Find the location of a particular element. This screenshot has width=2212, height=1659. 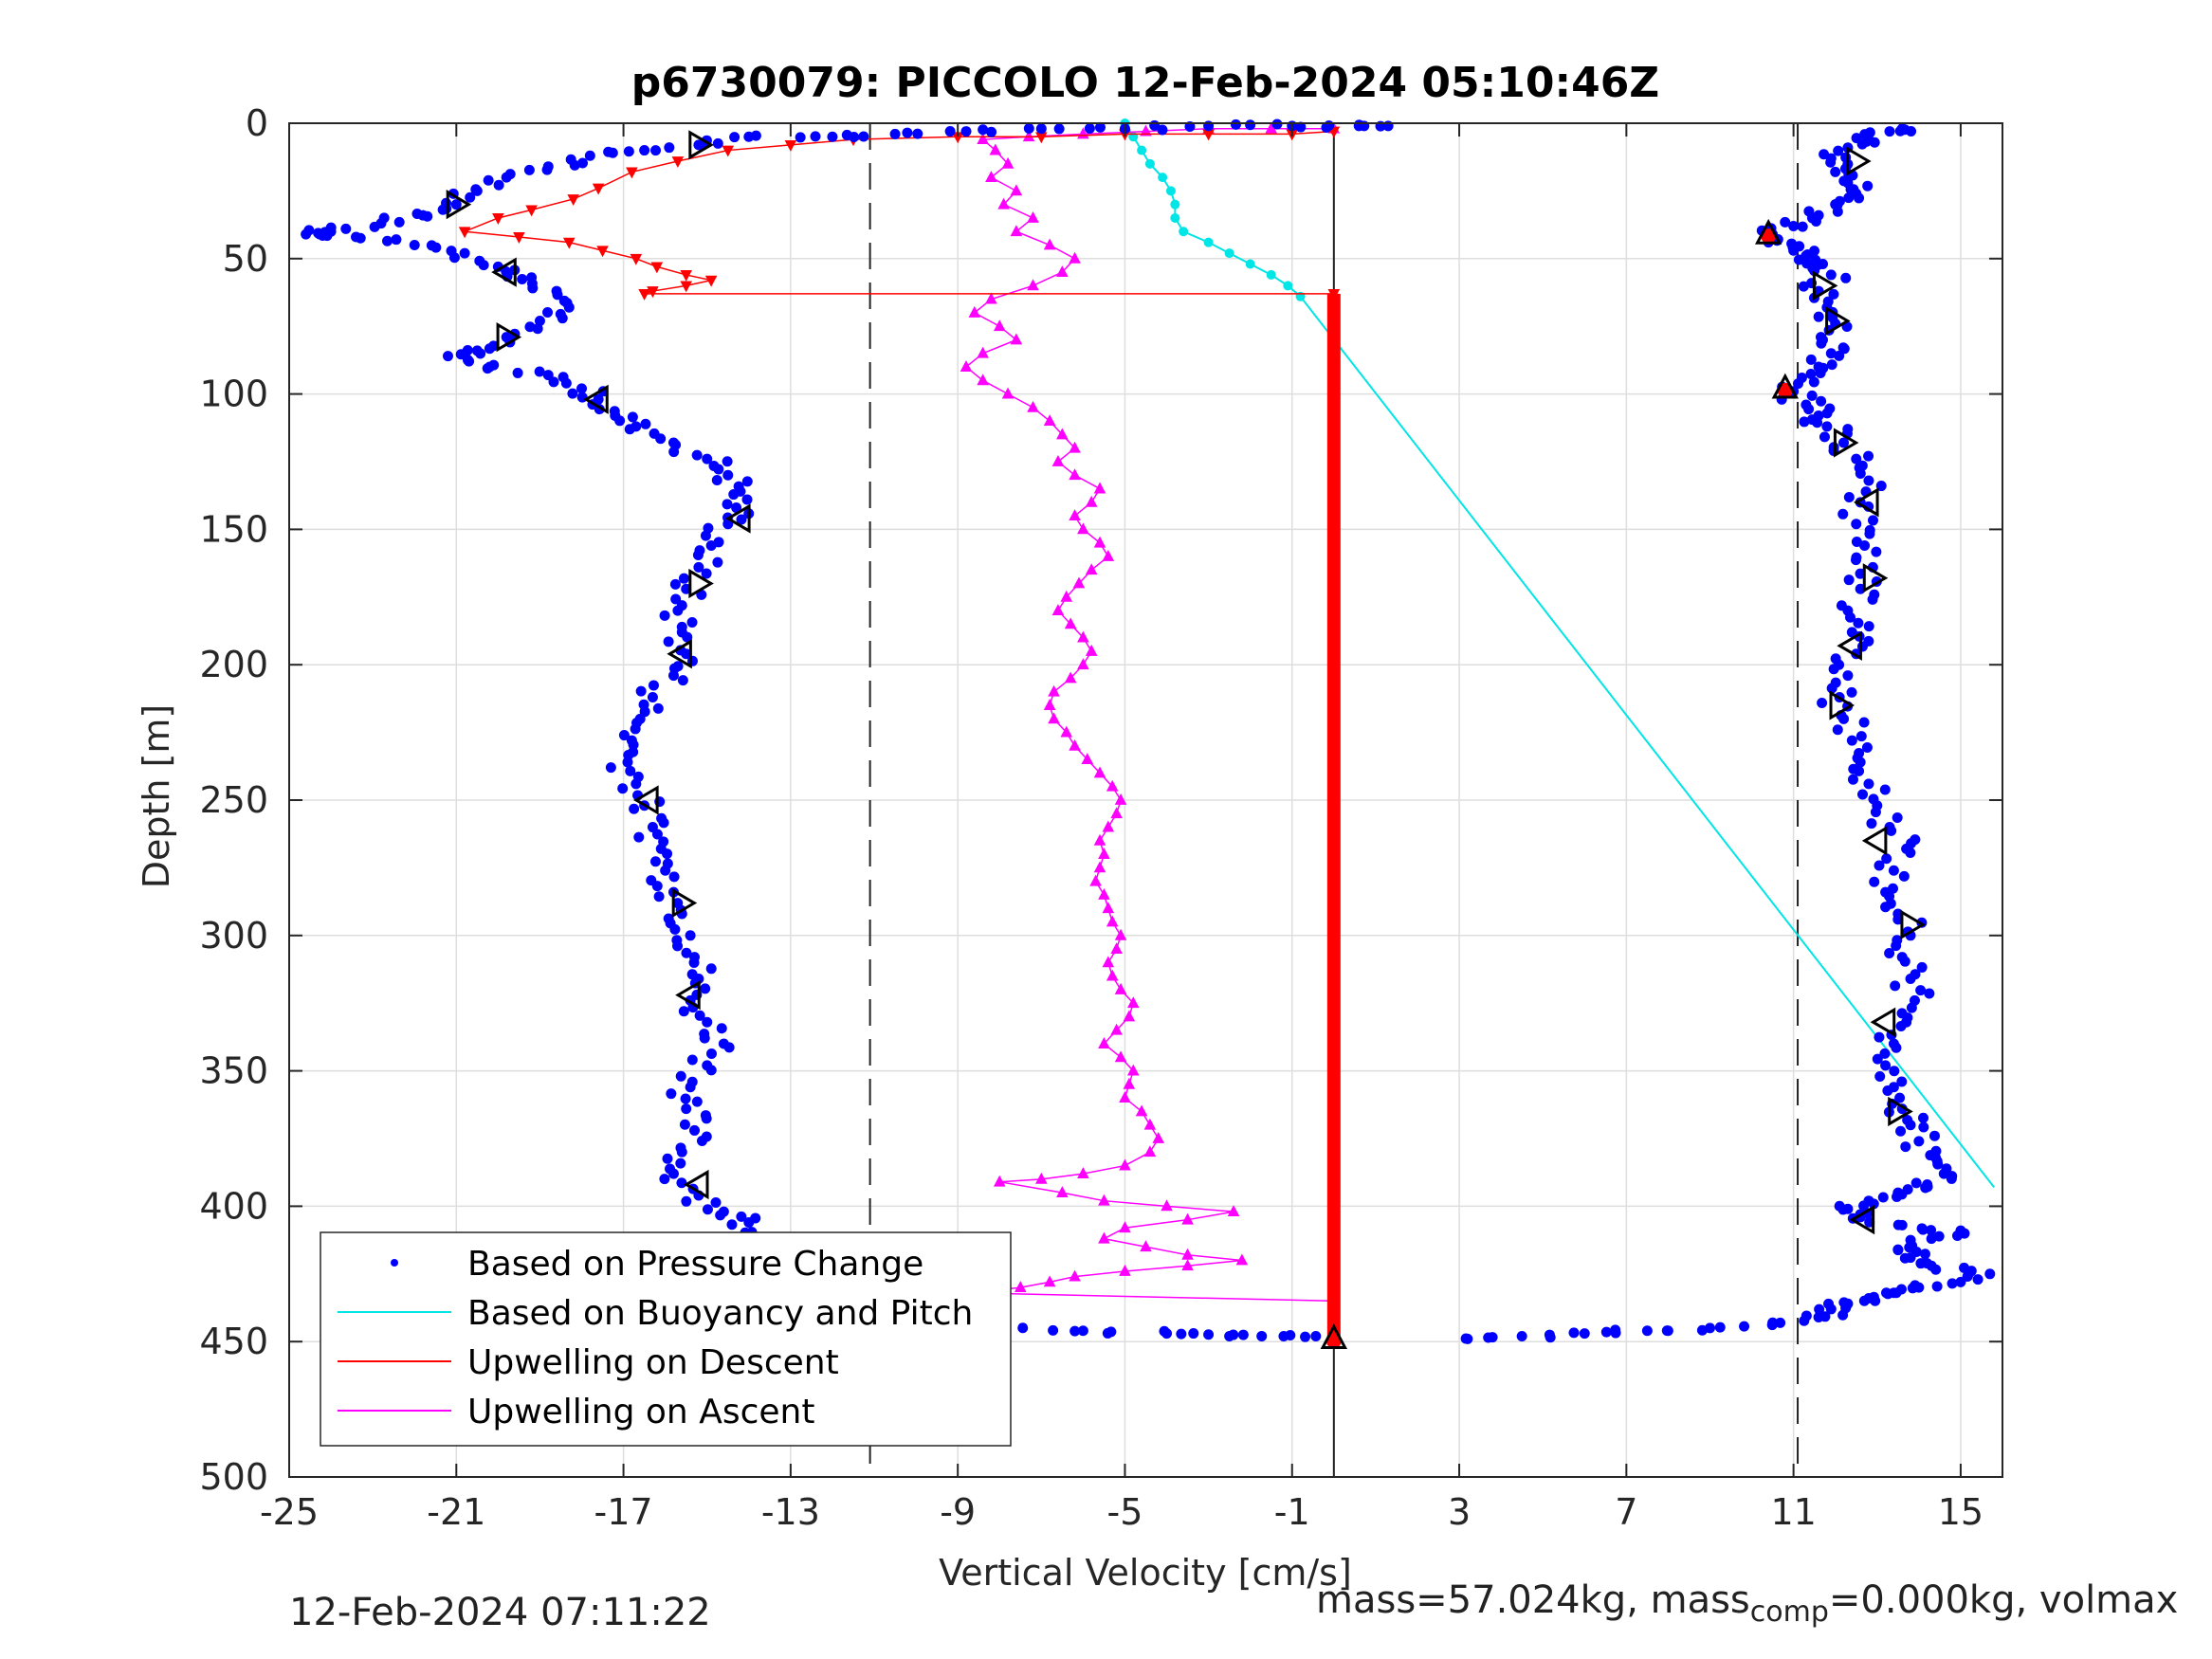

y-tick-label: 150 is located at coordinates (233, 529).